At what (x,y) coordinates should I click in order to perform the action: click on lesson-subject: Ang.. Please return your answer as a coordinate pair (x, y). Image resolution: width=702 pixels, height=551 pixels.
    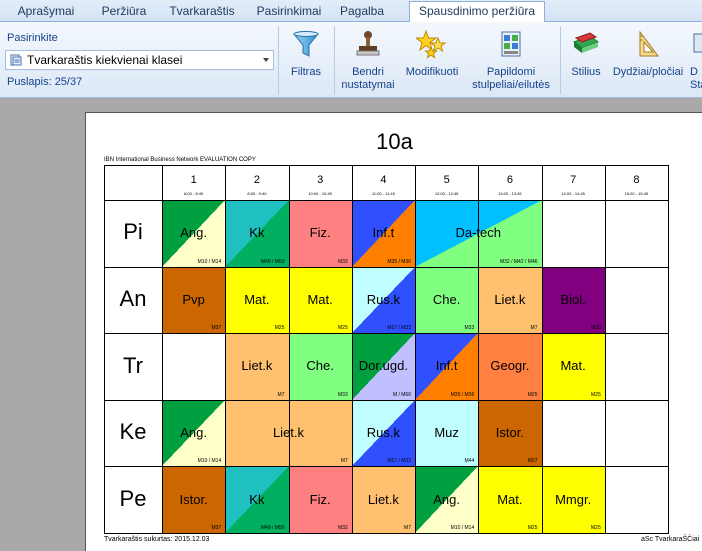
    Looking at the image, I should click on (446, 499).